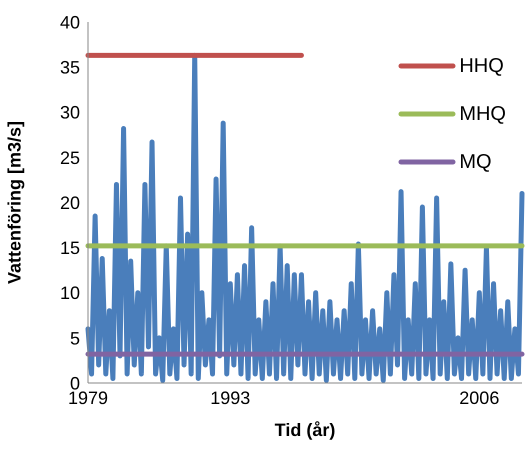 The width and height of the screenshot is (526, 453). Describe the element at coordinates (70, 158) in the screenshot. I see `y-tick-label: 25` at that location.